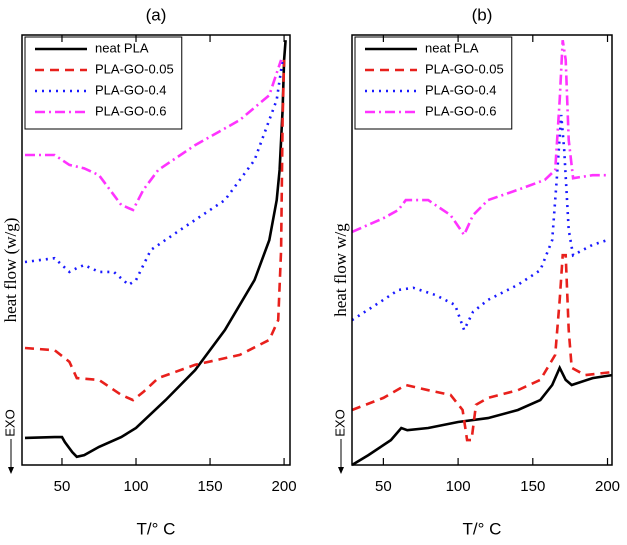 This screenshot has height=545, width=627. I want to click on y-axis-label: heat flow (w/g), so click(10, 270).